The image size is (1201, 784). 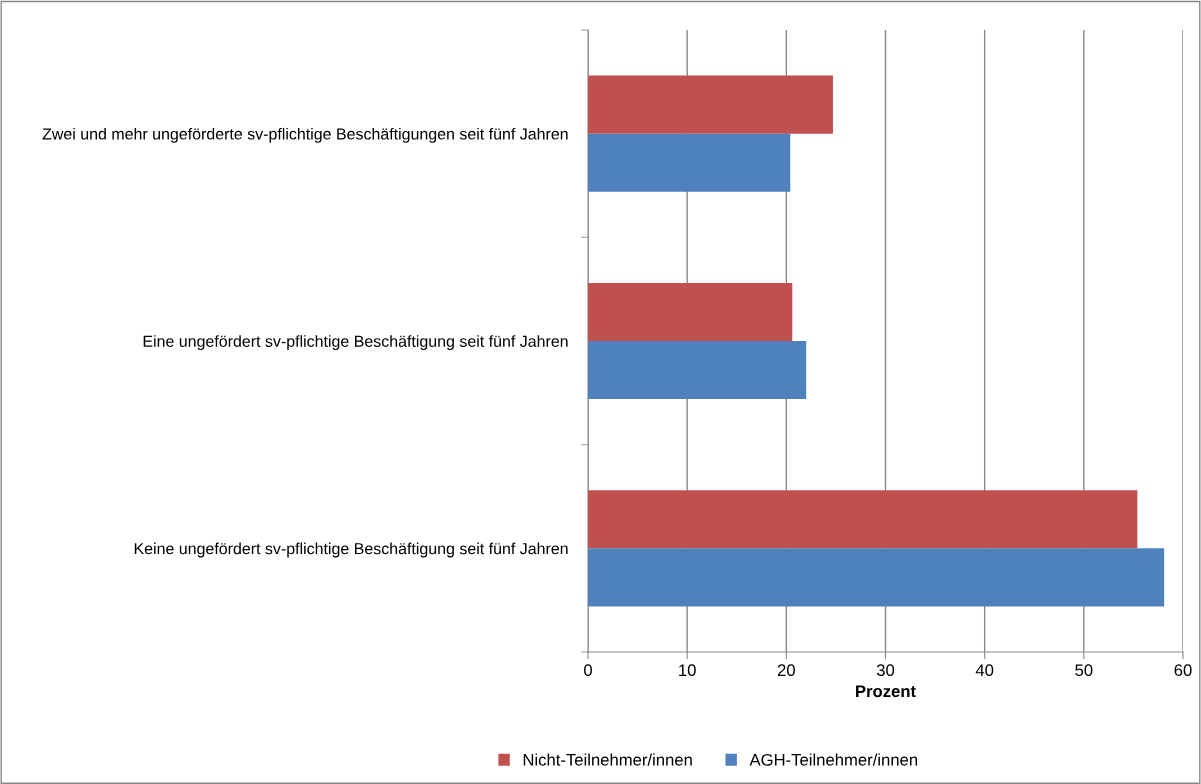 I want to click on y-tick-label: Zwei und mehr ungeförderte sv-pflichtige Beschäftigungen seit fünf Jahren, so click(x=305, y=135).